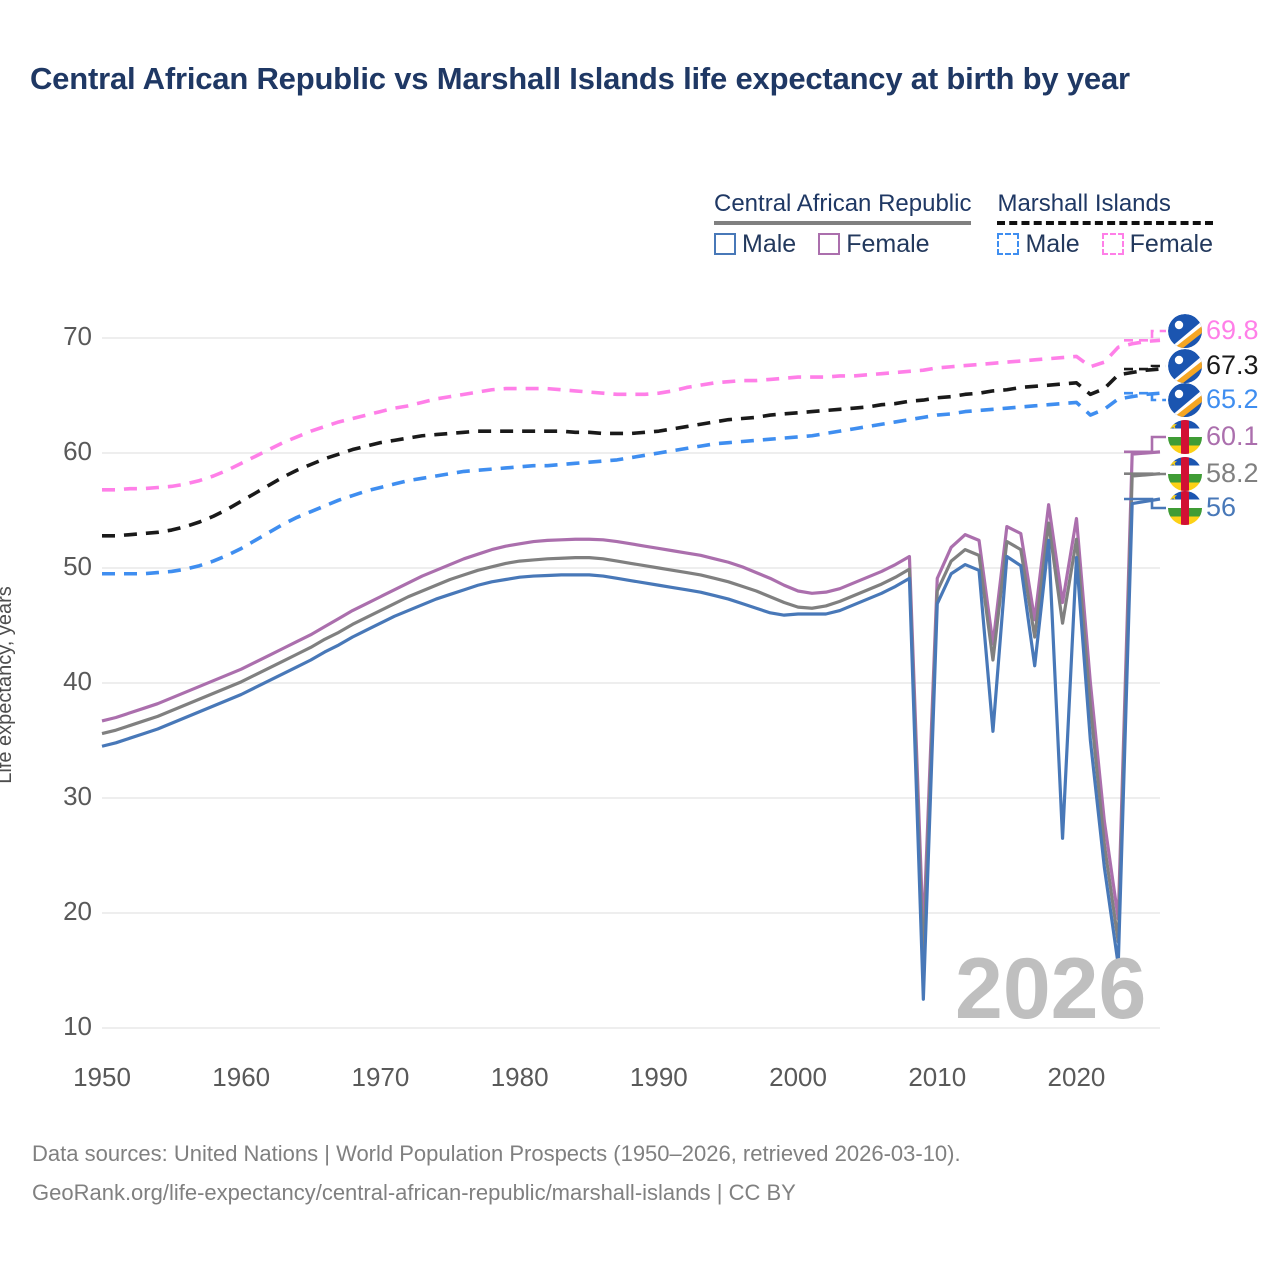 The width and height of the screenshot is (1280, 1280). I want to click on end-label-value: 56, so click(1221, 507).